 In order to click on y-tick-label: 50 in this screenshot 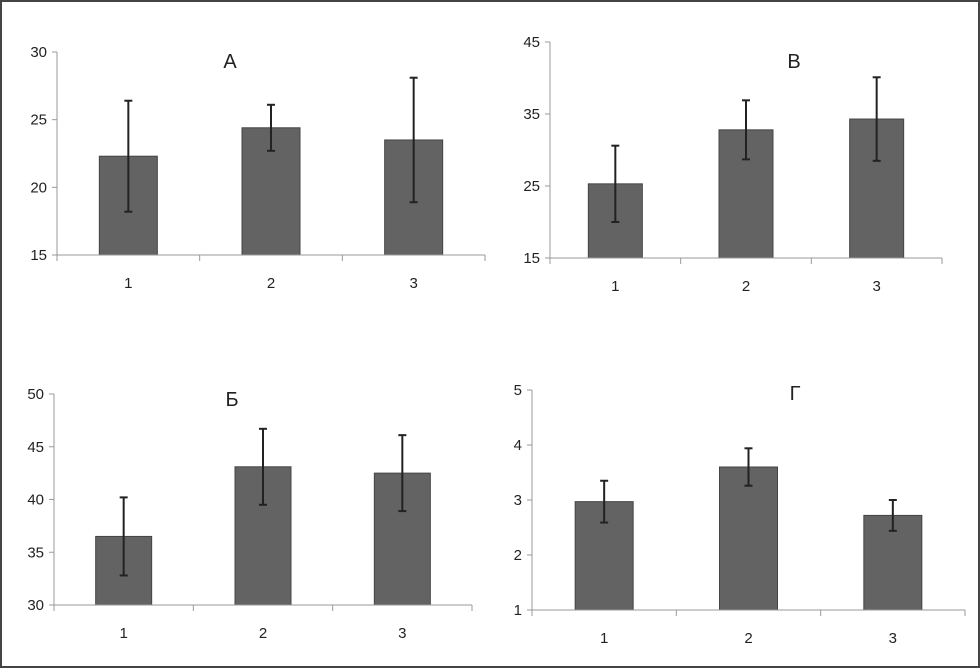, I will do `click(35, 394)`.